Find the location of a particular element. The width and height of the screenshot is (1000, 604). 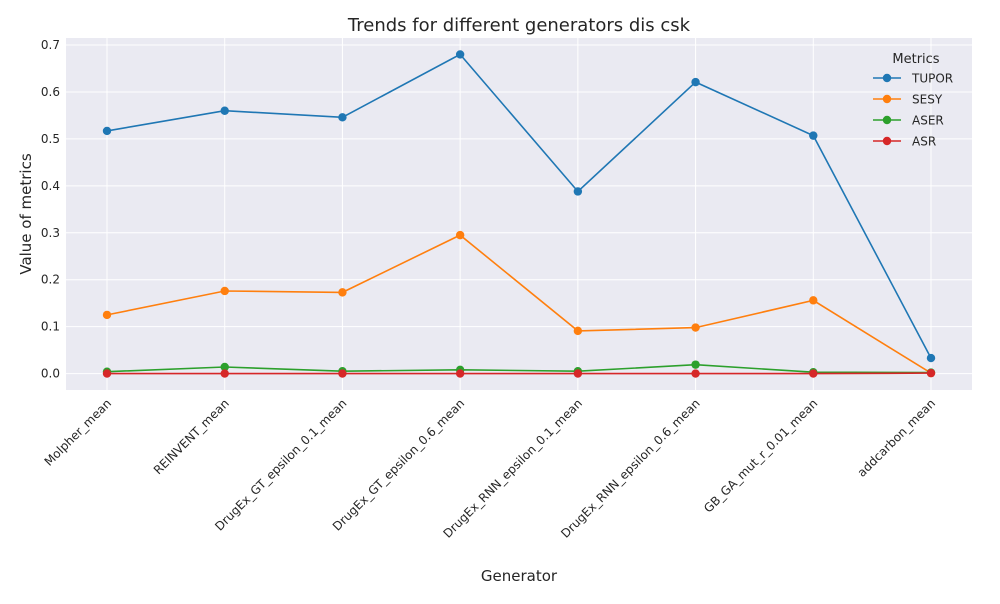

x-tick-label: DrugEx_RNN_epsilon_0.1_mean is located at coordinates (512, 468).